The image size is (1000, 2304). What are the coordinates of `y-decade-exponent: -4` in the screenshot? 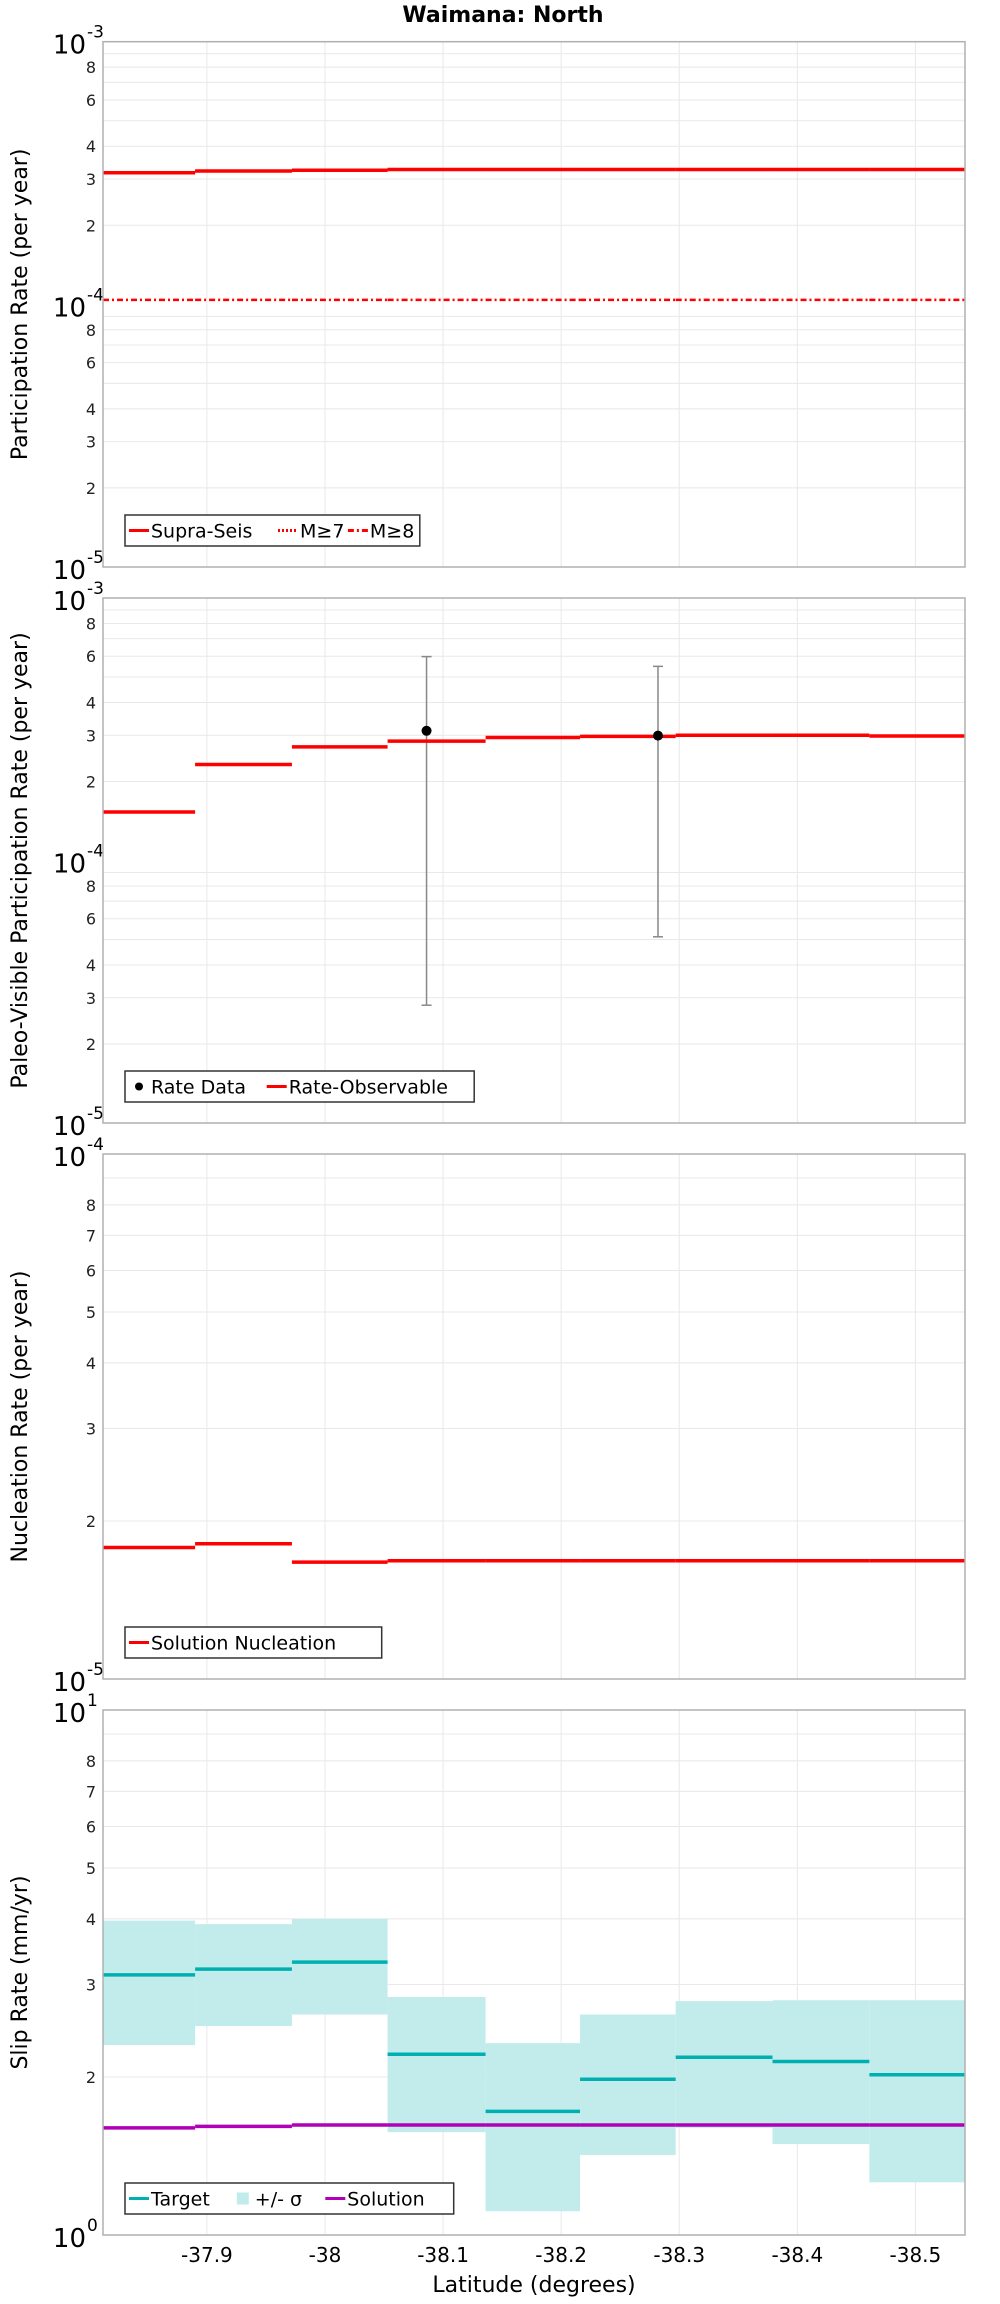 It's located at (95, 295).